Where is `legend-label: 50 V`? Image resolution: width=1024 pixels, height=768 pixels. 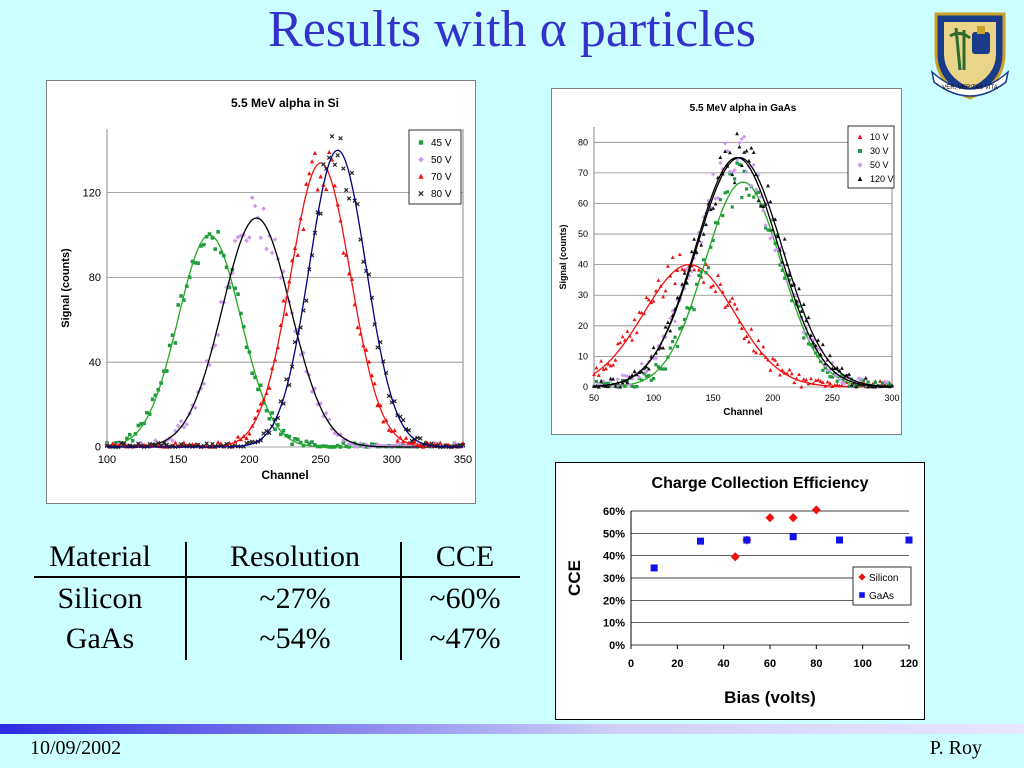 legend-label: 50 V is located at coordinates (441, 160).